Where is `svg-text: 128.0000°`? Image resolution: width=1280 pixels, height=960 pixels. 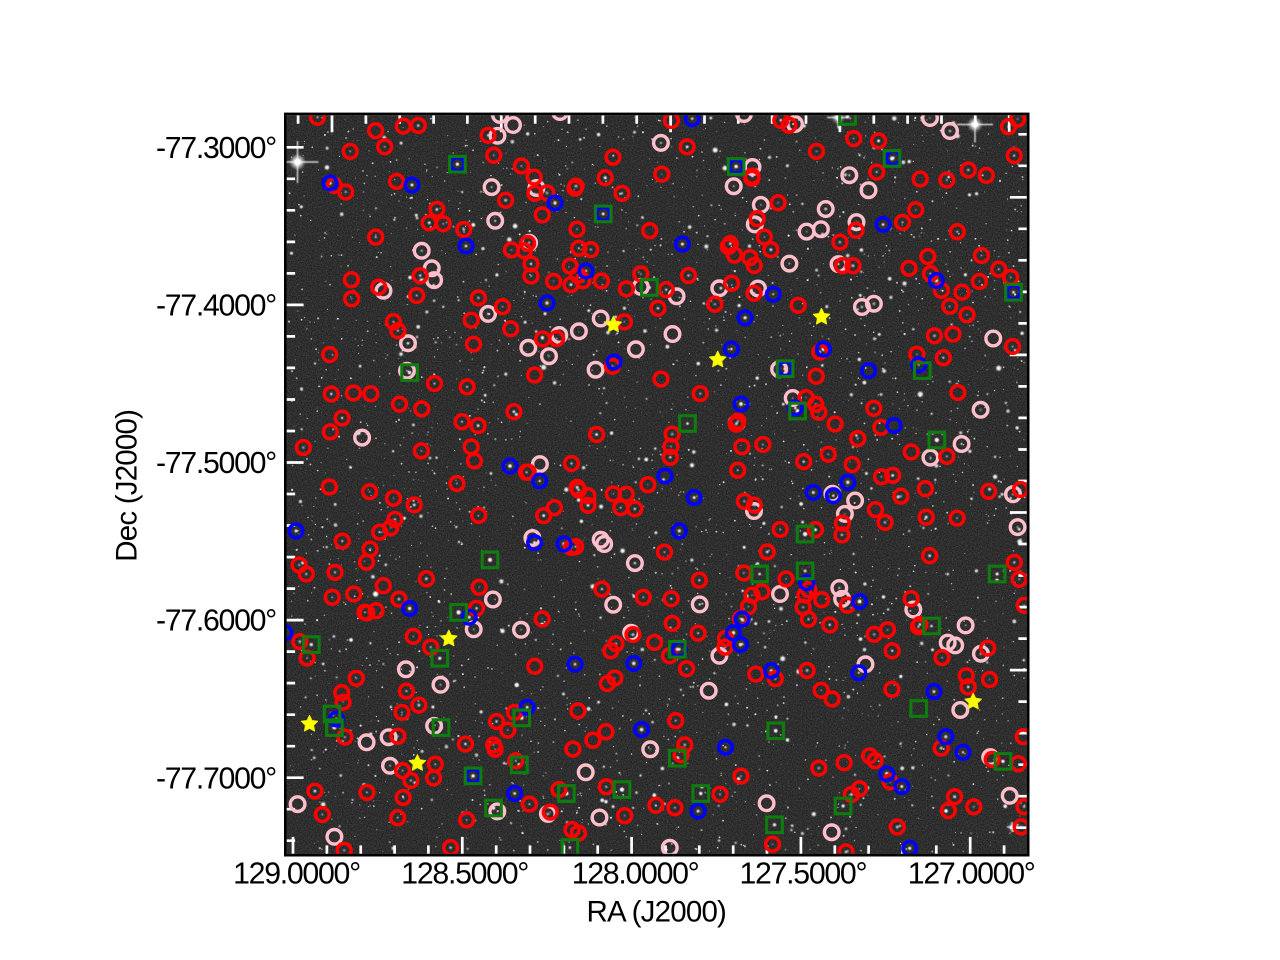 svg-text: 128.0000° is located at coordinates (635, 874).